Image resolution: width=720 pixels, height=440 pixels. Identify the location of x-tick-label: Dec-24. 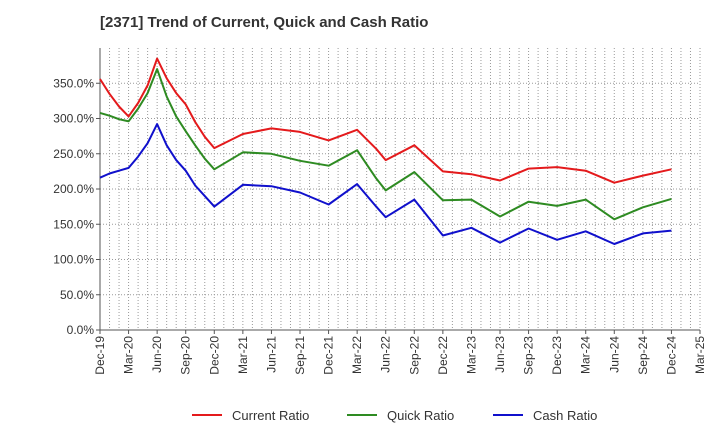
(671, 355).